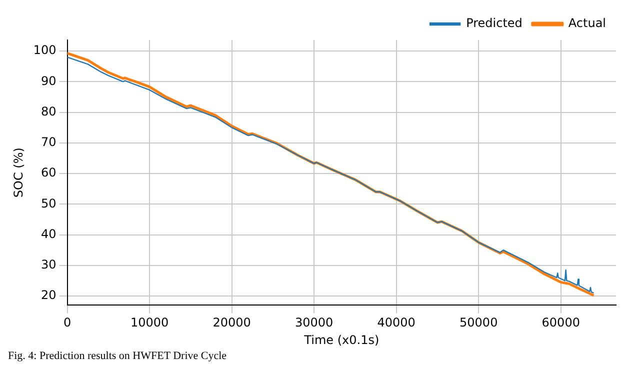 The image size is (628, 376). Describe the element at coordinates (149, 323) in the screenshot. I see `x-tick-label: 10000` at that location.